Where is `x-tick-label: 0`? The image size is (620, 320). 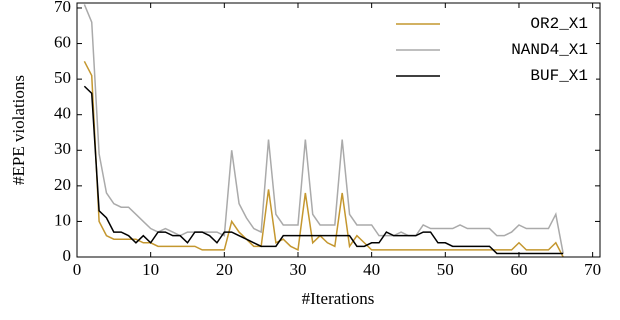 x-tick-label: 0 is located at coordinates (77, 269).